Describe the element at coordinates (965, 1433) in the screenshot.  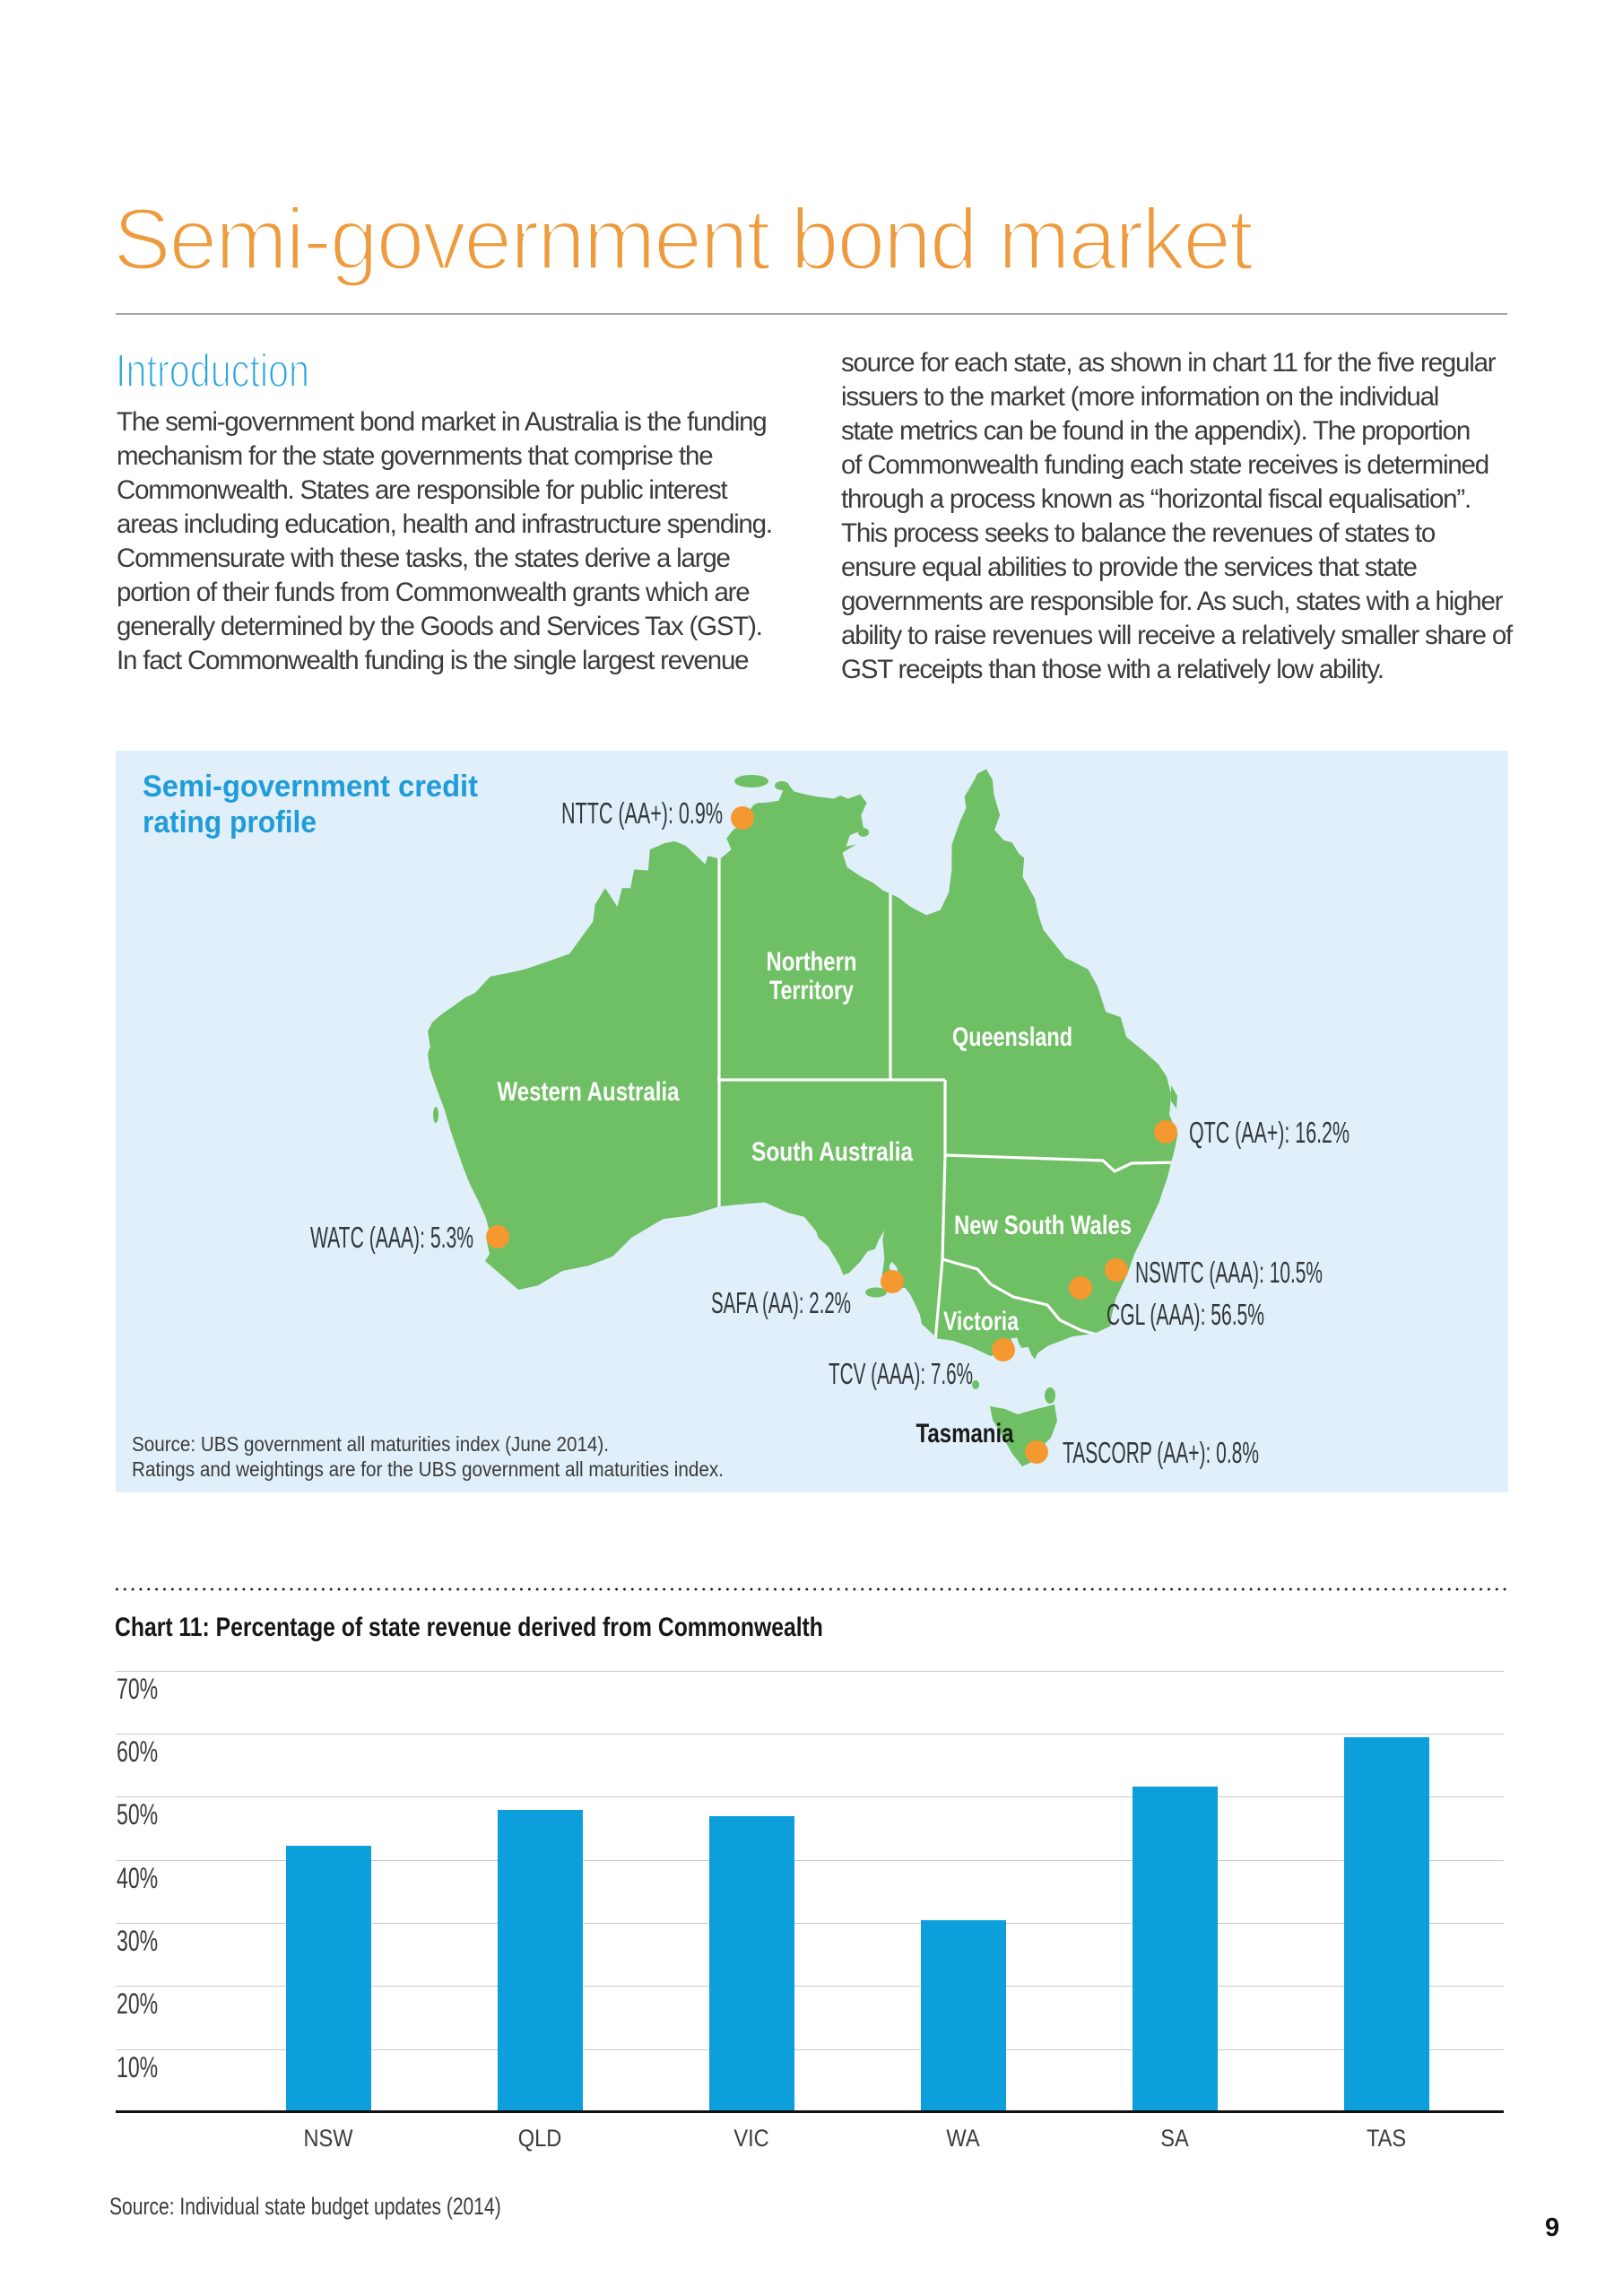
I see `svg-text: Tasmania` at that location.